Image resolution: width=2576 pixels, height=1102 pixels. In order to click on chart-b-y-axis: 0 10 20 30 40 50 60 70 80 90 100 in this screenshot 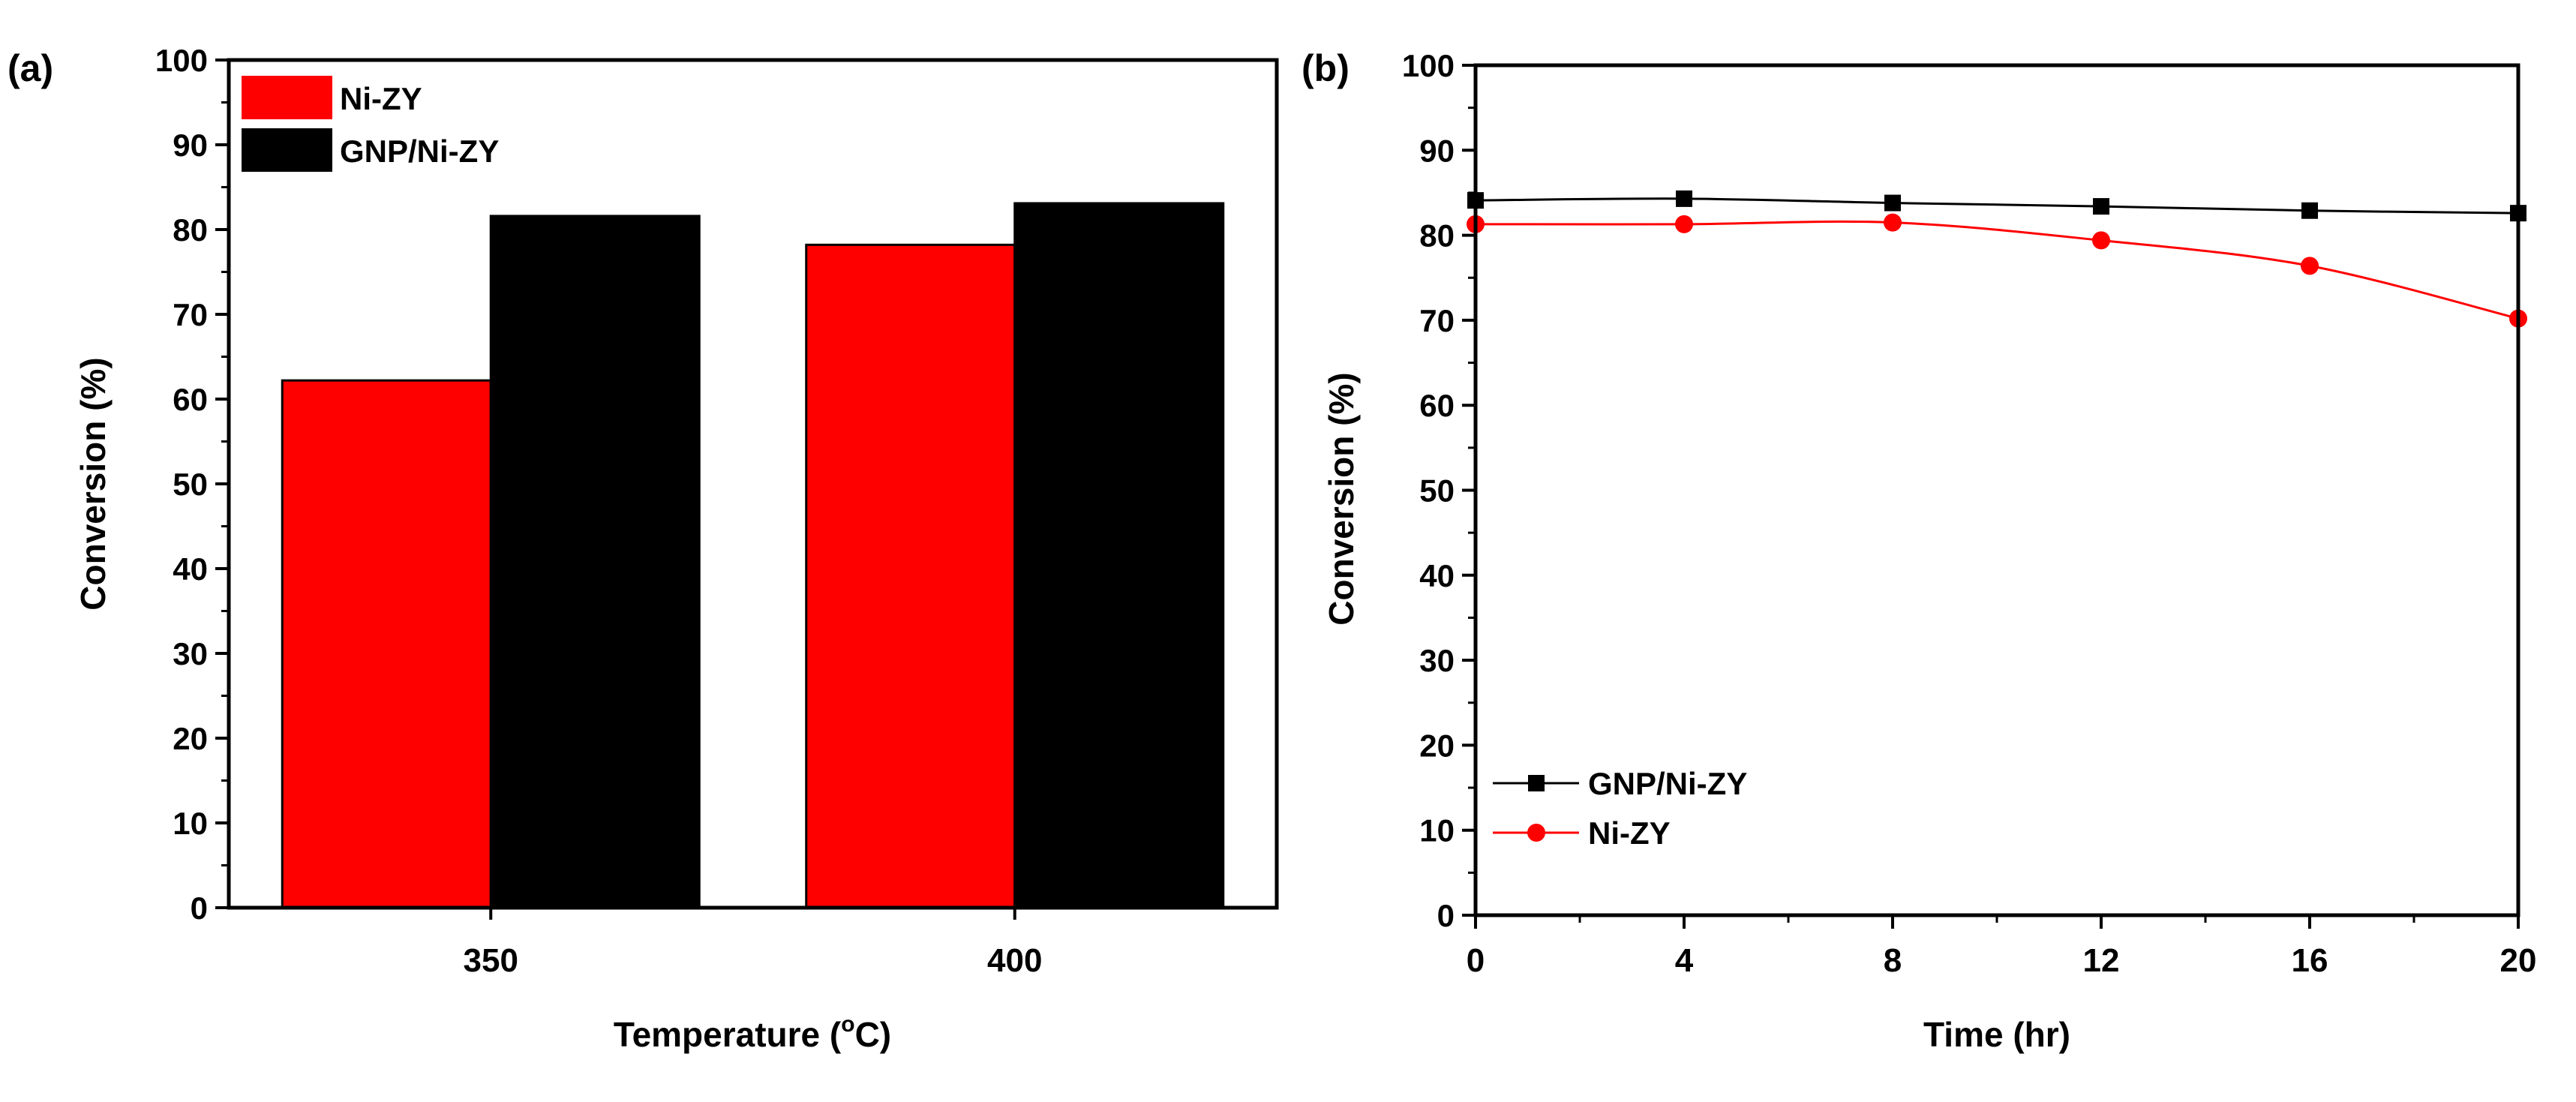, I will do `click(1439, 490)`.